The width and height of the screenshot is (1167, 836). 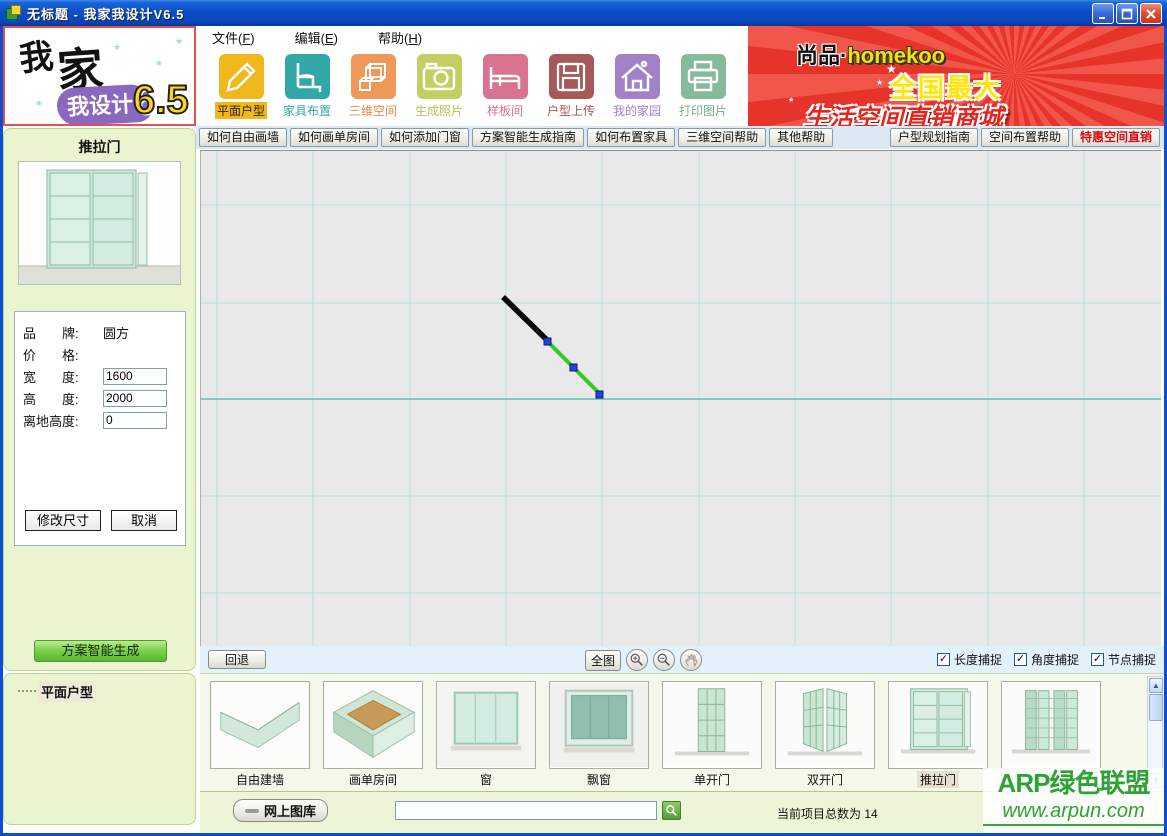 I want to click on tab-smart-plan-guide: 方案智能生成指南, so click(x=528, y=137).